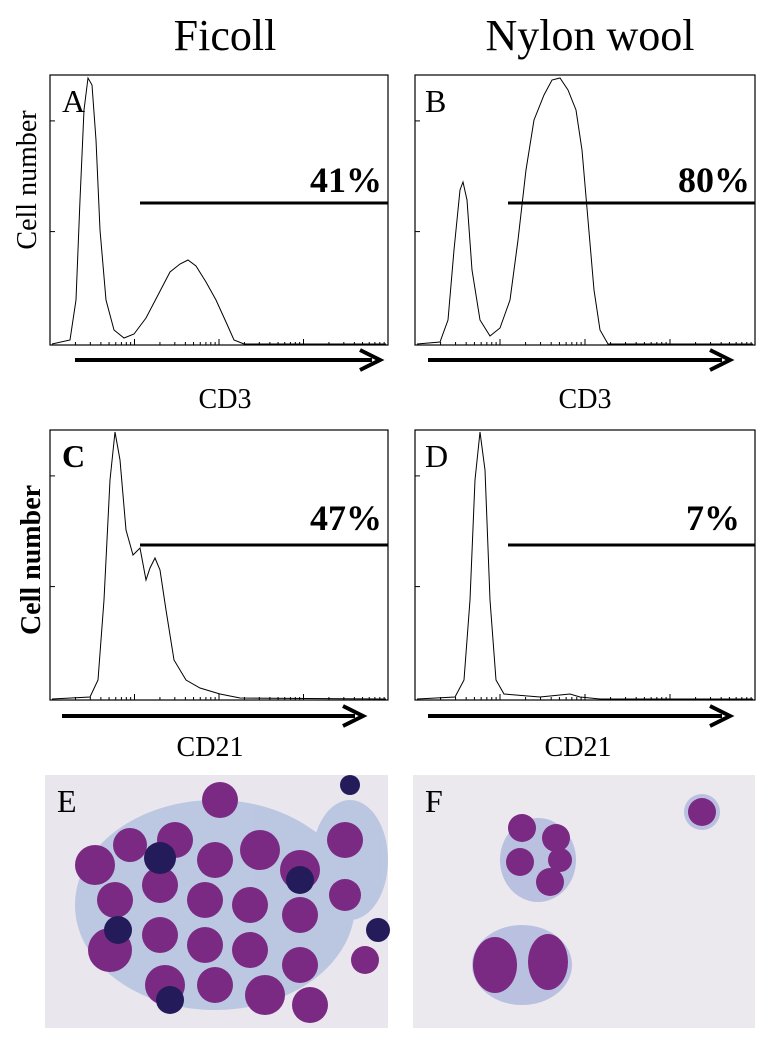 The image size is (760, 1041). I want to click on panel-letter: F, so click(434, 801).